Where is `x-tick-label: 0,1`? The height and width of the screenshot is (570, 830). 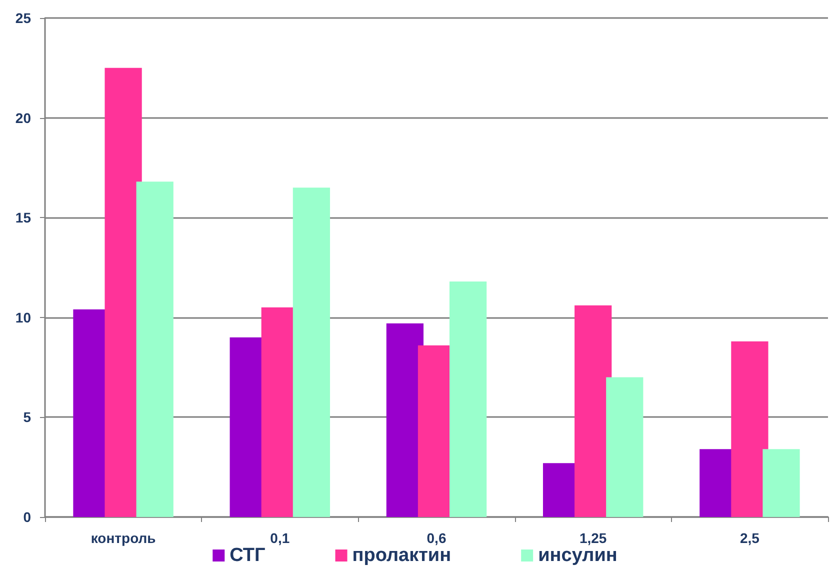 x-tick-label: 0,1 is located at coordinates (280, 538).